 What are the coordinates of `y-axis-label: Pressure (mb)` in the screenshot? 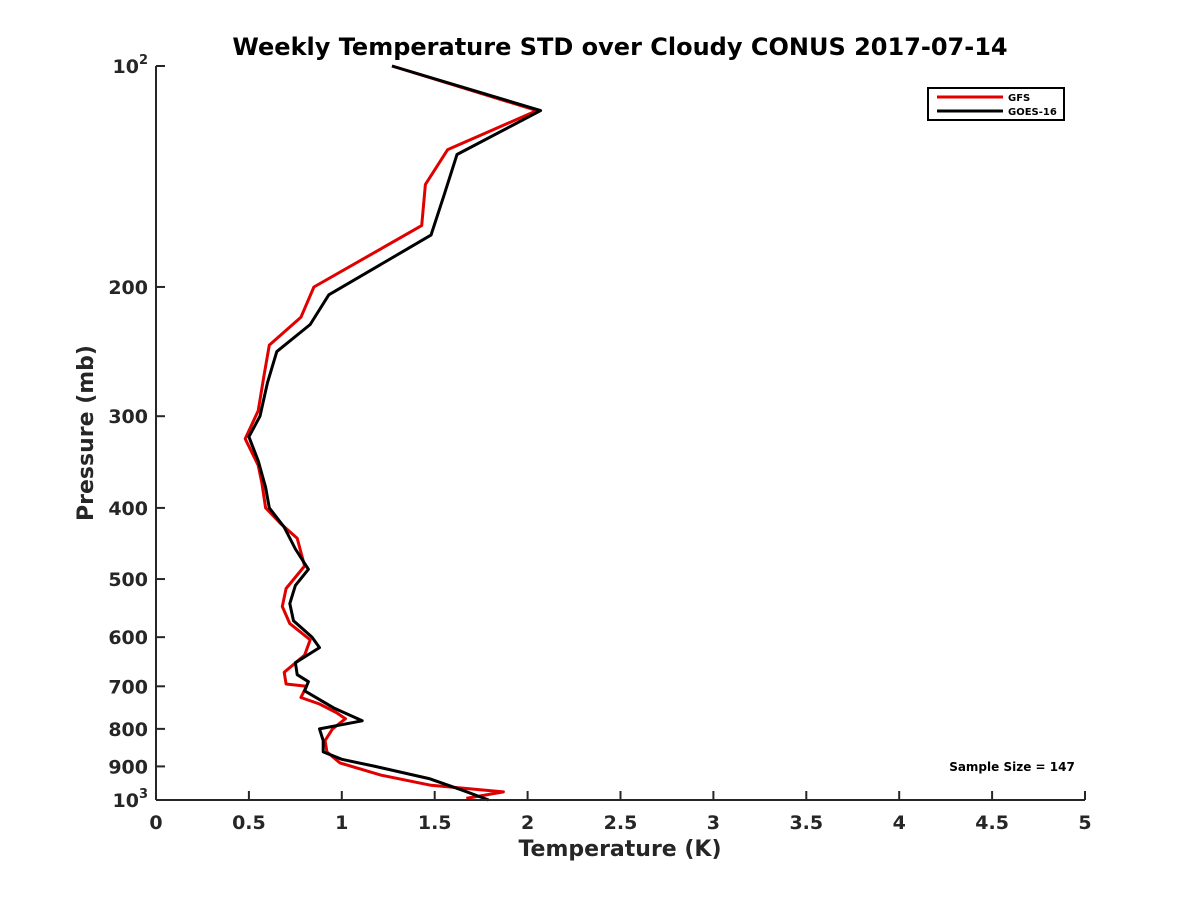 It's located at (86, 433).